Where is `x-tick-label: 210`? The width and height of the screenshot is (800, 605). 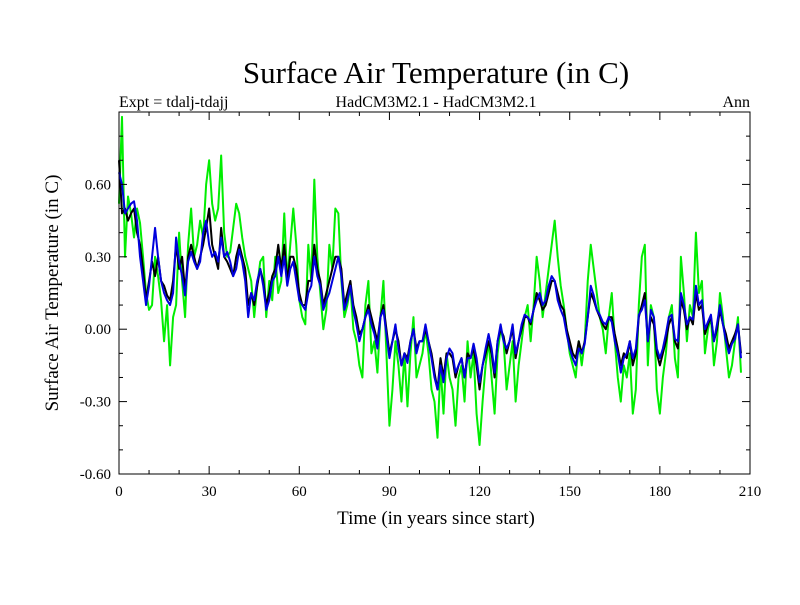 x-tick-label: 210 is located at coordinates (750, 492).